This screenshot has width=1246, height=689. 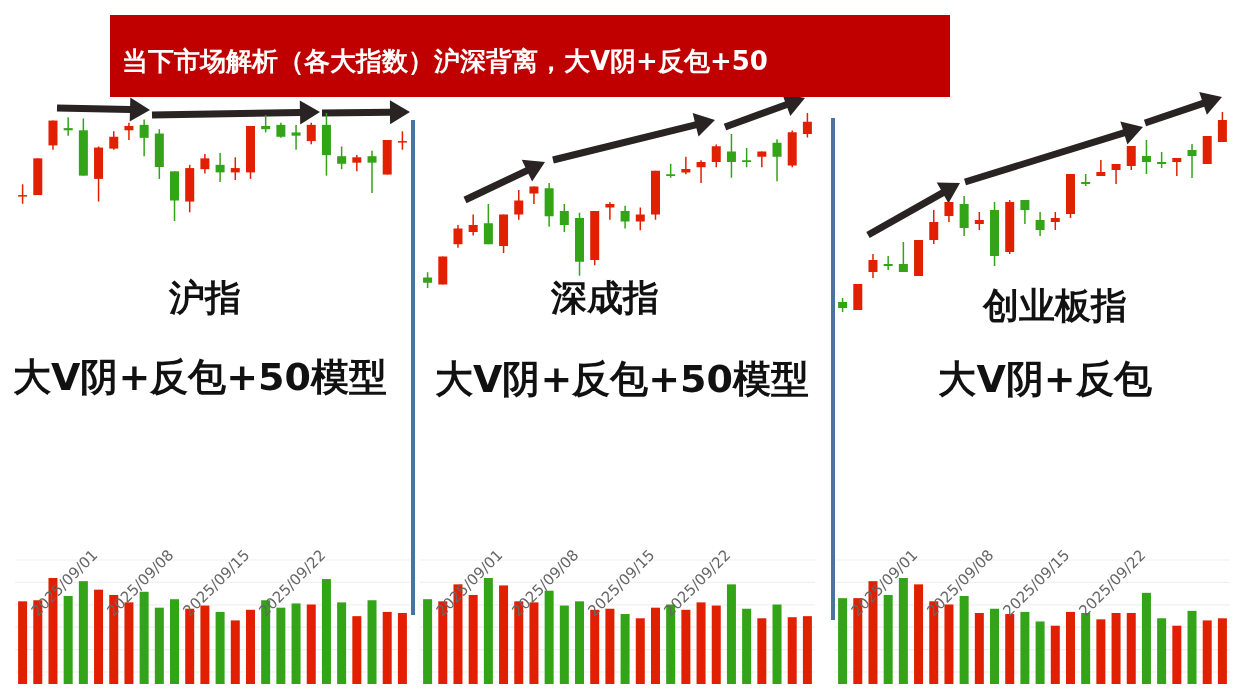 I want to click on text: 大V阴+反包, so click(x=1045, y=379).